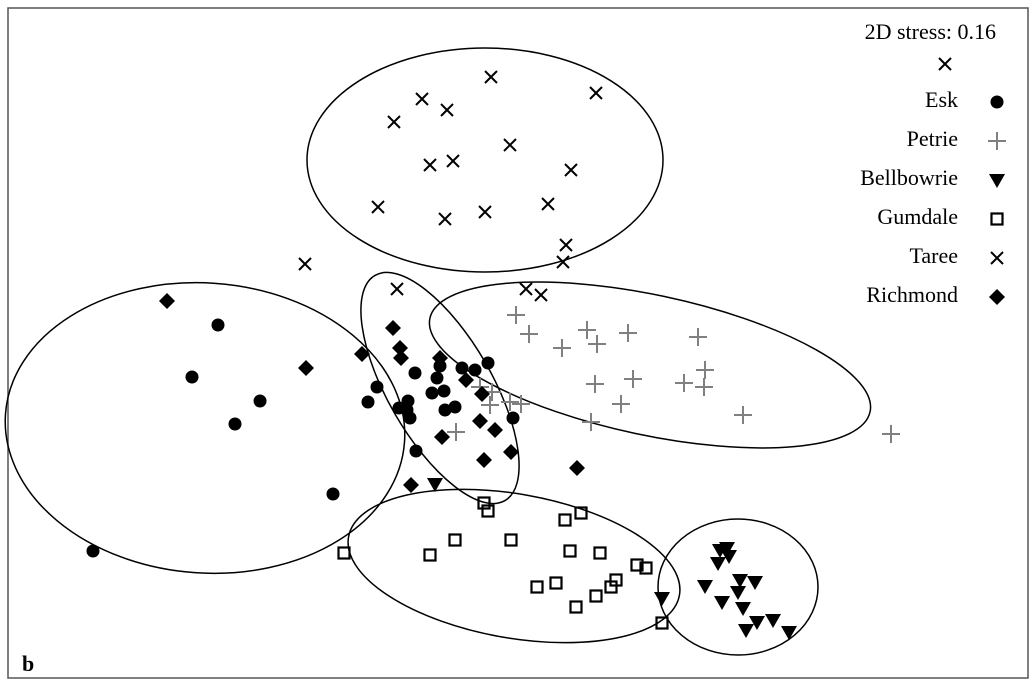 The width and height of the screenshot is (1036, 684). I want to click on legend-label: Petrie, so click(932, 138).